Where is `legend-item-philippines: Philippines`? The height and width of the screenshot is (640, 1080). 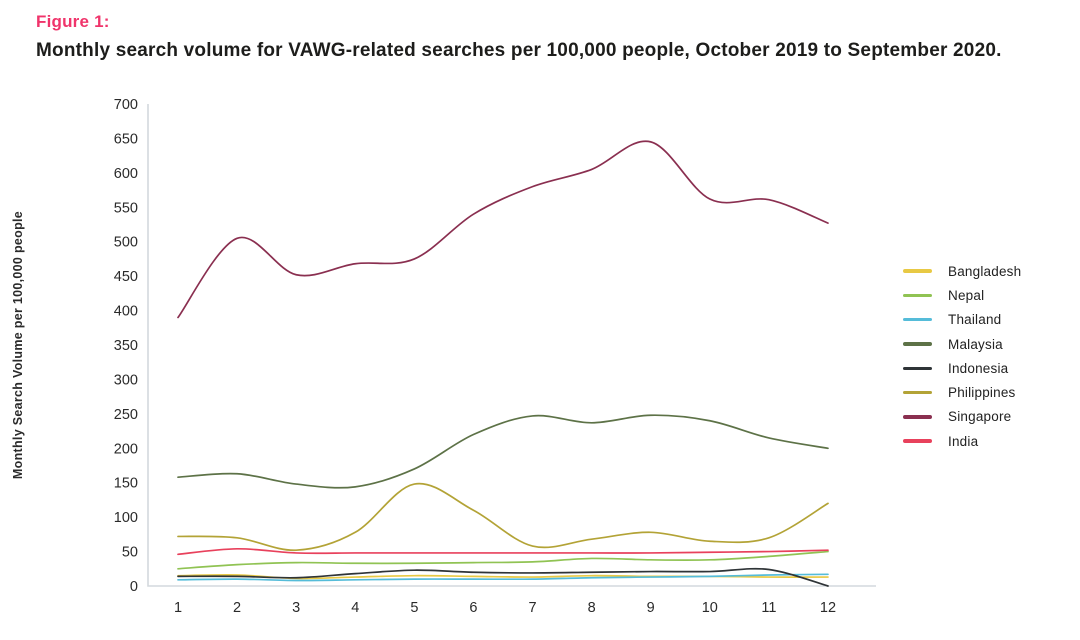
legend-item-philippines: Philippines is located at coordinates (962, 392).